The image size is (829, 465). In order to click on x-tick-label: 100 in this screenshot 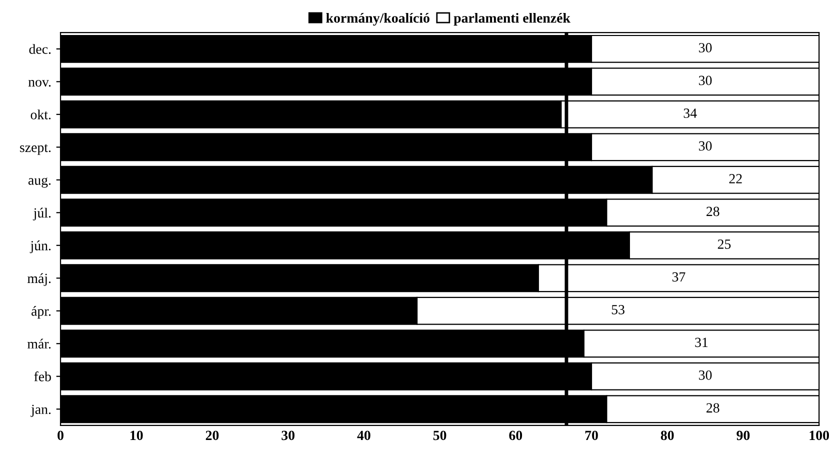, I will do `click(819, 435)`.